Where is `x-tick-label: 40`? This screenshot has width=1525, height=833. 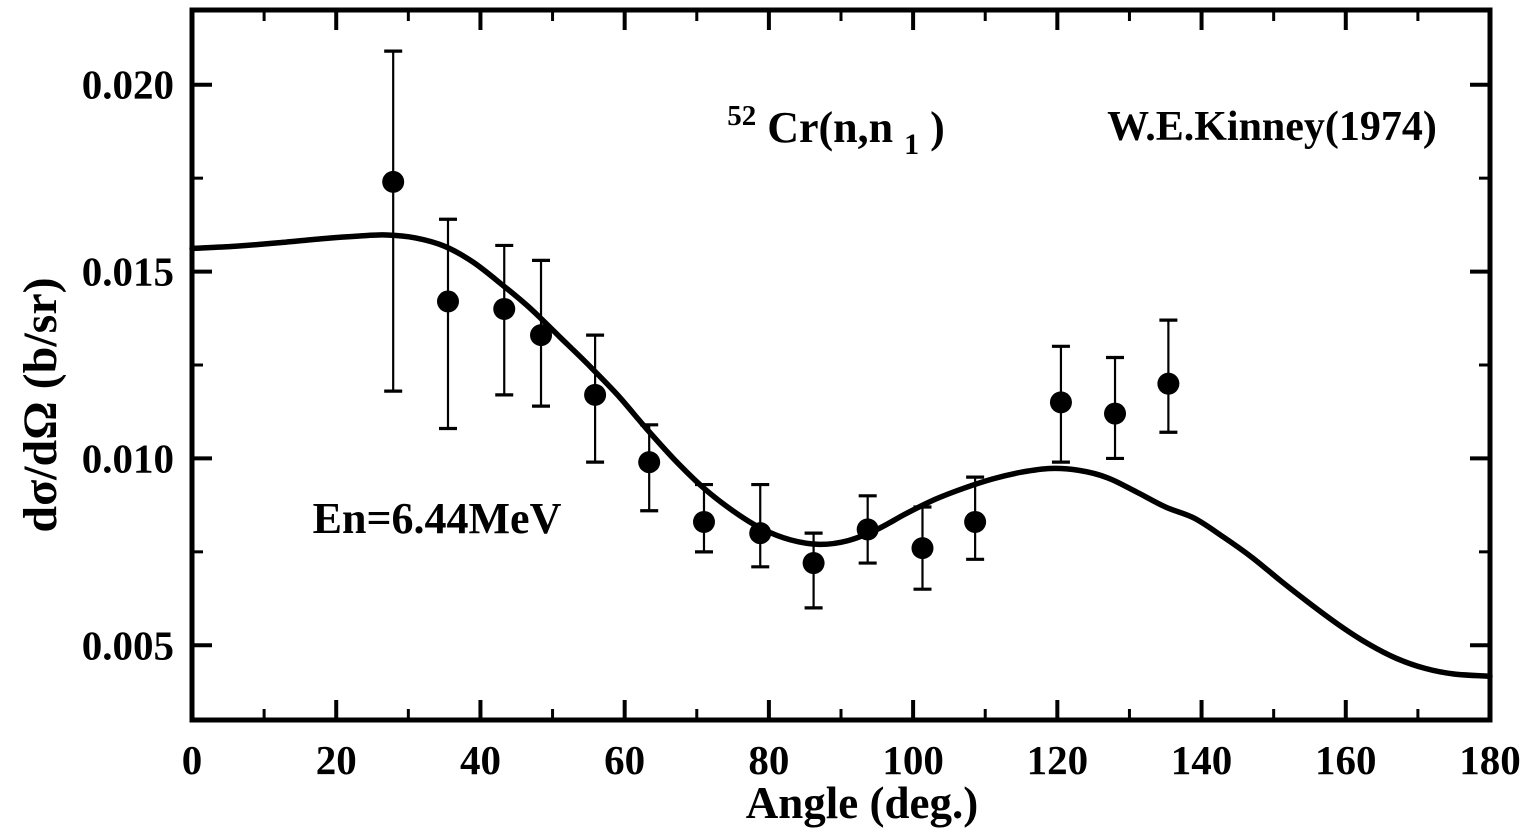
x-tick-label: 40 is located at coordinates (480, 760).